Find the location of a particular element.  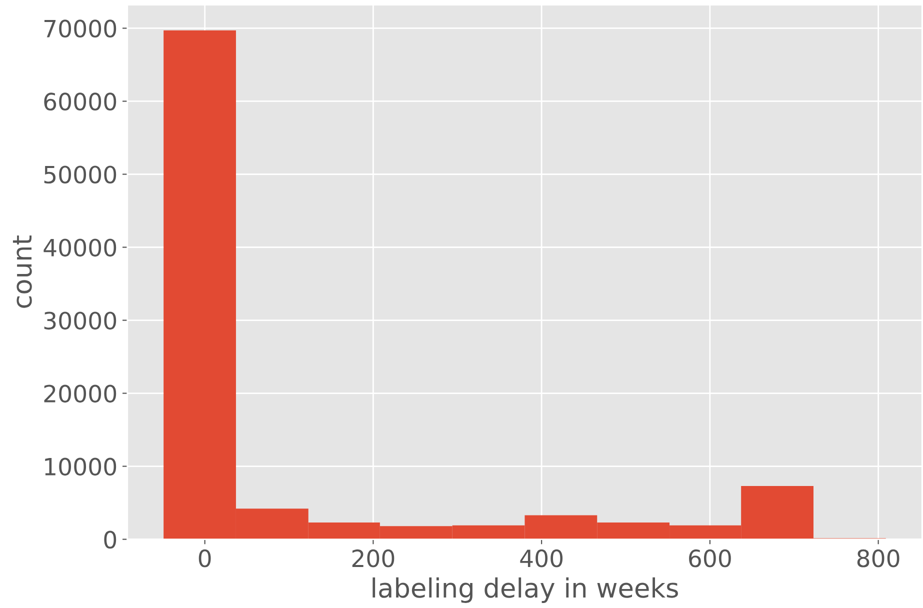

x-tick-label: 200 is located at coordinates (373, 558).